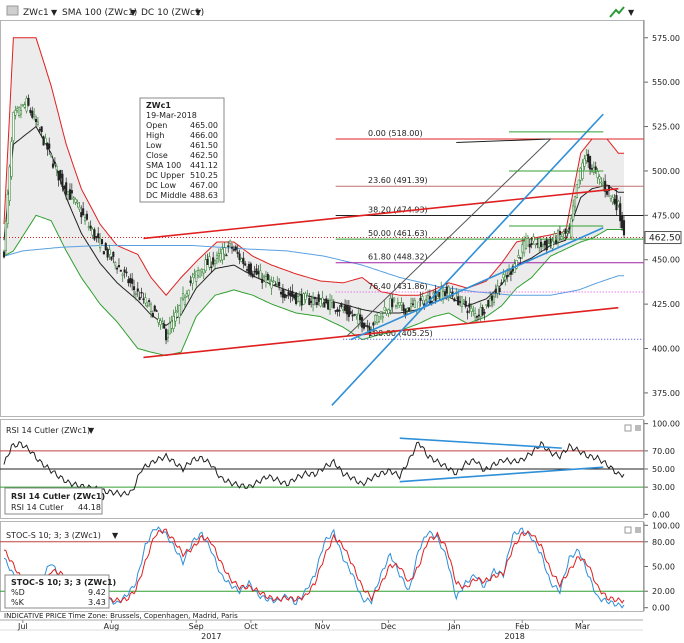 The width and height of the screenshot is (684, 643). Describe the element at coordinates (133, 12) in the screenshot. I see `sma-dropdown-icon: ▼` at that location.